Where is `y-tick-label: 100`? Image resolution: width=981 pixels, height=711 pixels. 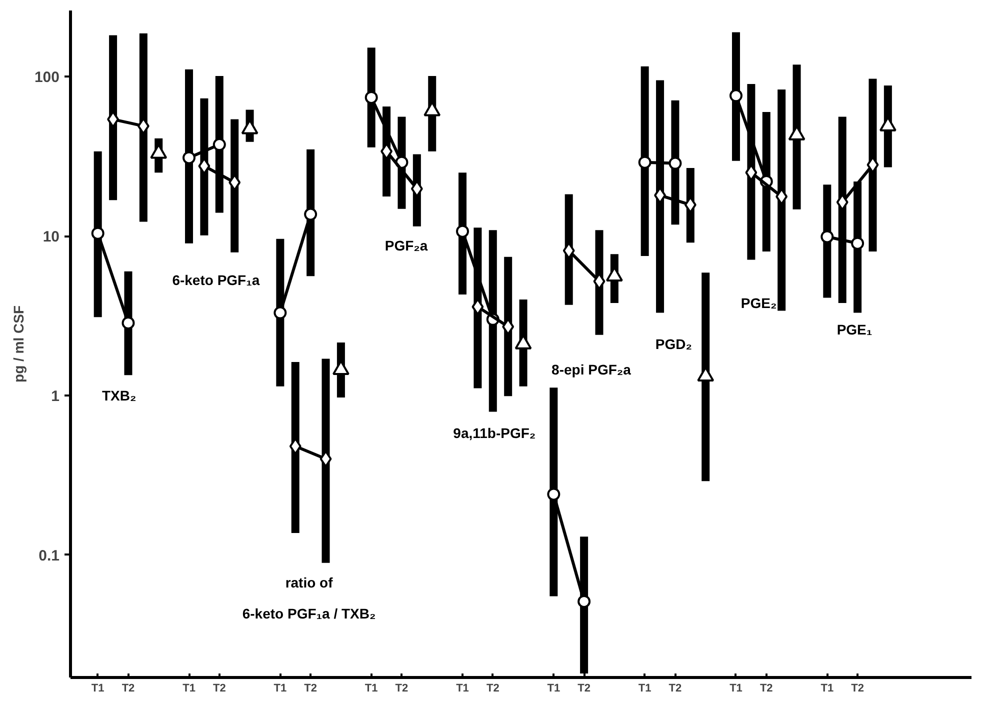 y-tick-label: 100 is located at coordinates (47, 77).